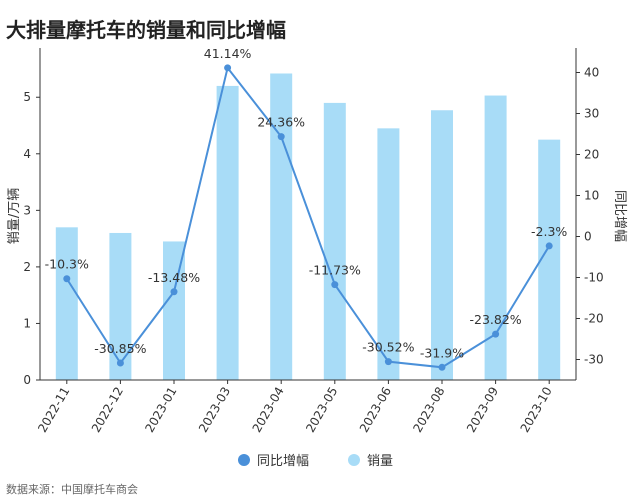  What do you see at coordinates (27, 154) in the screenshot?
I see `left-tick-label: 4` at bounding box center [27, 154].